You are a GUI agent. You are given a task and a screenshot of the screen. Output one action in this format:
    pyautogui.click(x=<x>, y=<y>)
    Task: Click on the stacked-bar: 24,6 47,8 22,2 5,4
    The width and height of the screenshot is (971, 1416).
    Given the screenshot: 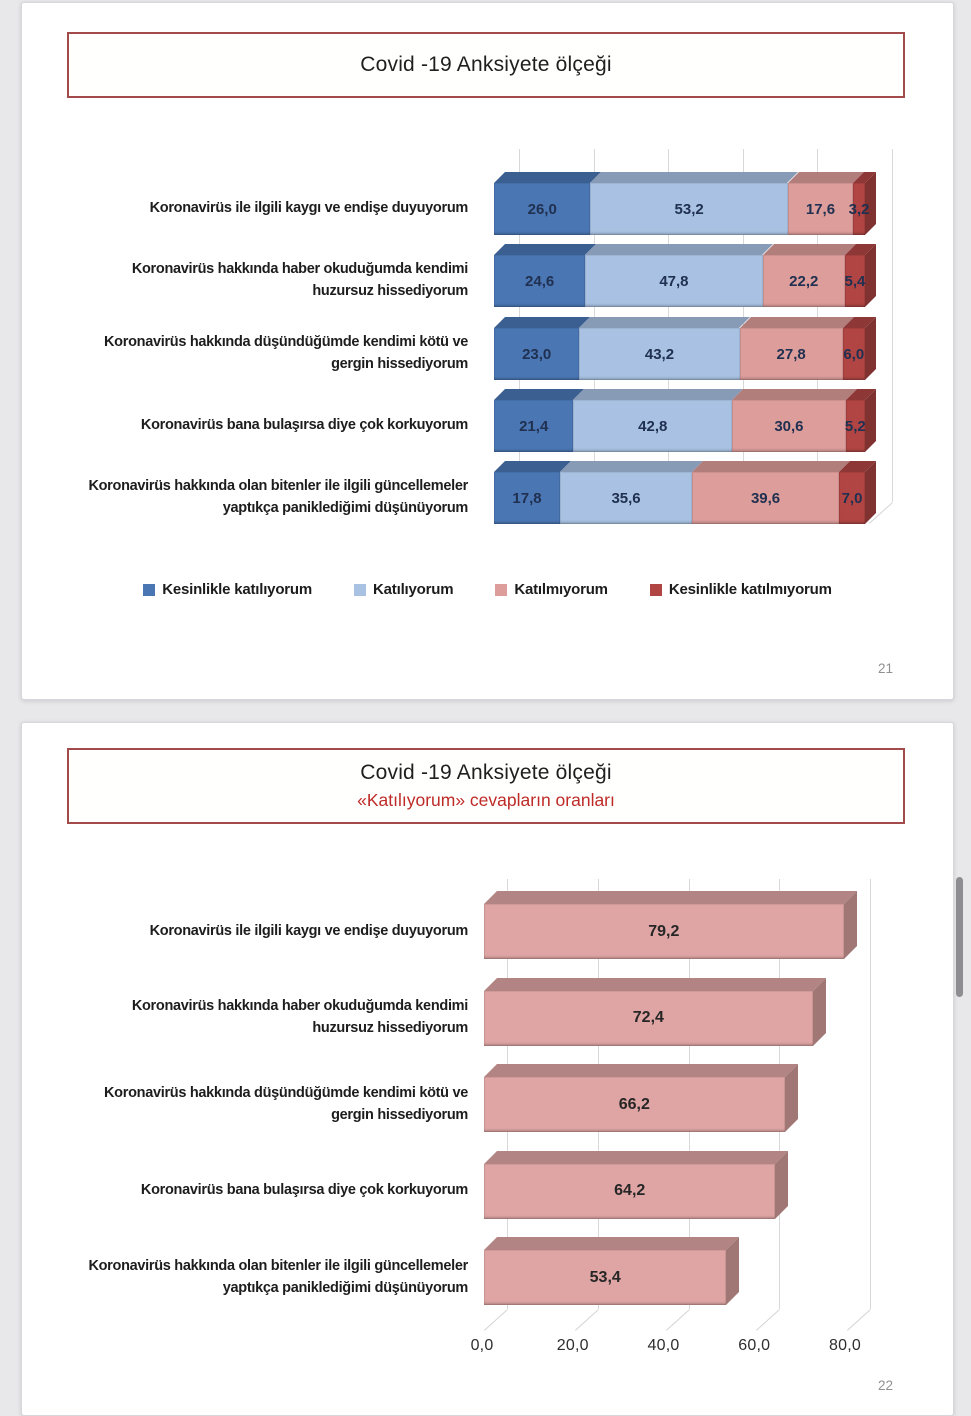 What is the action you would take?
    pyautogui.click(x=685, y=275)
    